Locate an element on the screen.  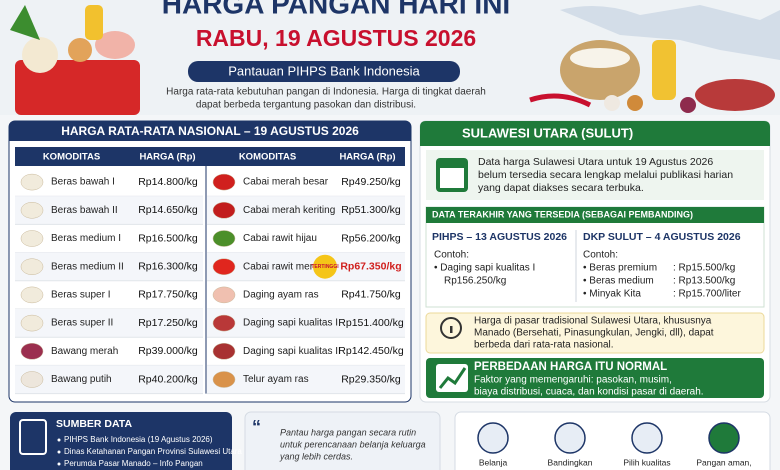
subtitle: Pantauan PIHPS Bank Indonesia is located at coordinates (324, 70).